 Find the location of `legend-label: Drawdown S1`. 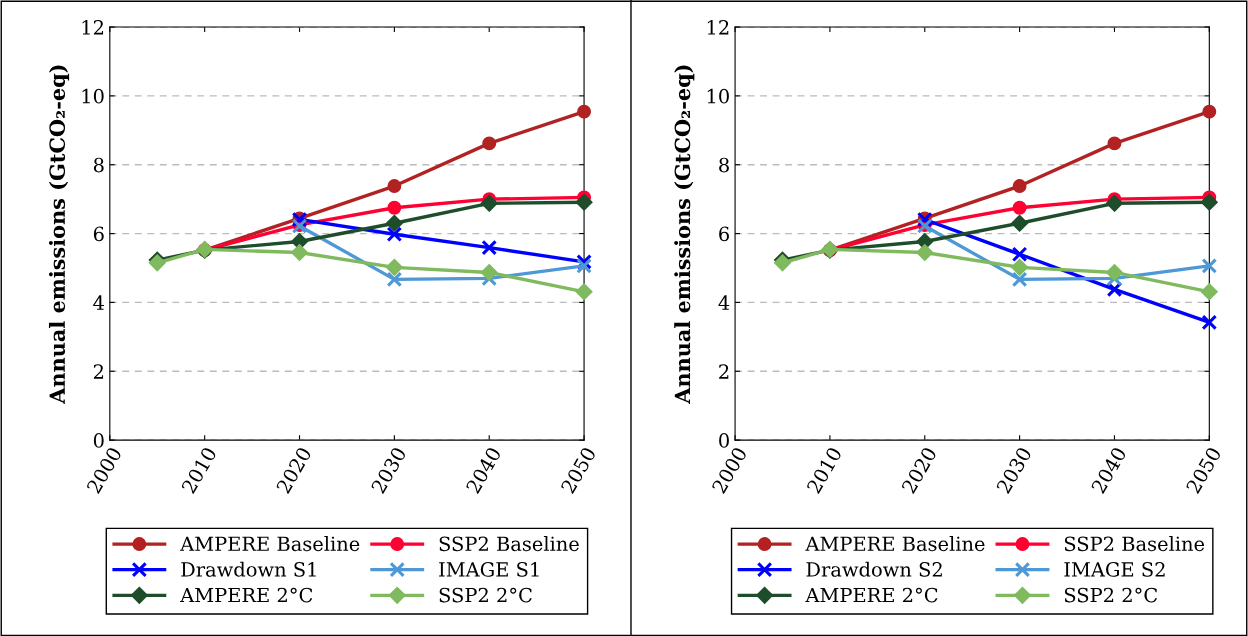

legend-label: Drawdown S1 is located at coordinates (248, 569).